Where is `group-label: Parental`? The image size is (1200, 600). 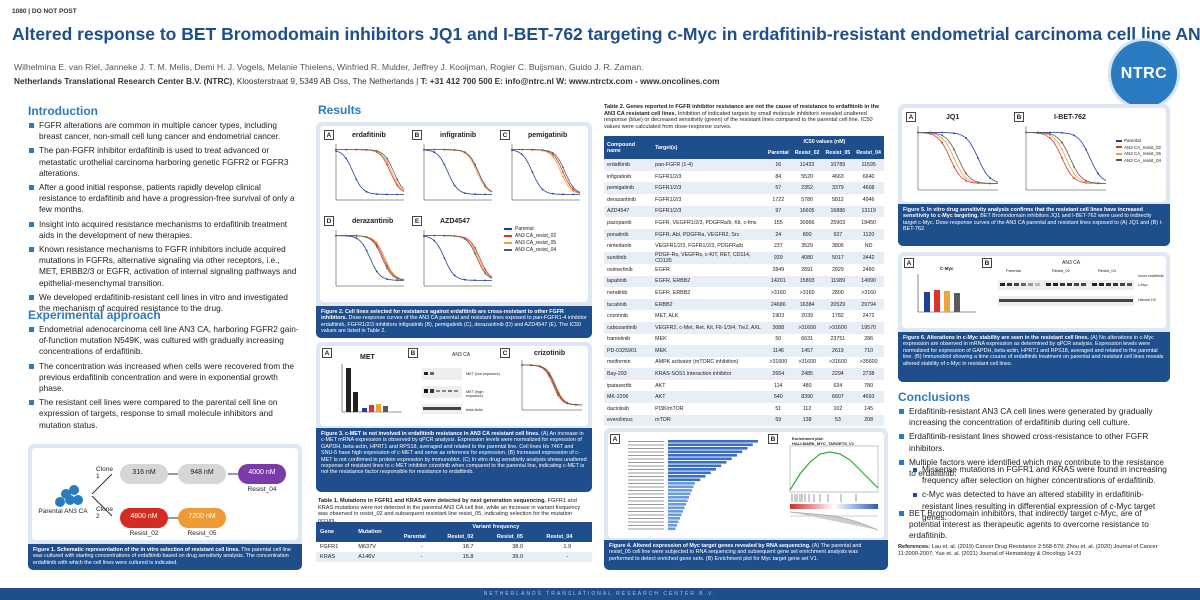 group-label: Parental is located at coordinates (1013, 270).